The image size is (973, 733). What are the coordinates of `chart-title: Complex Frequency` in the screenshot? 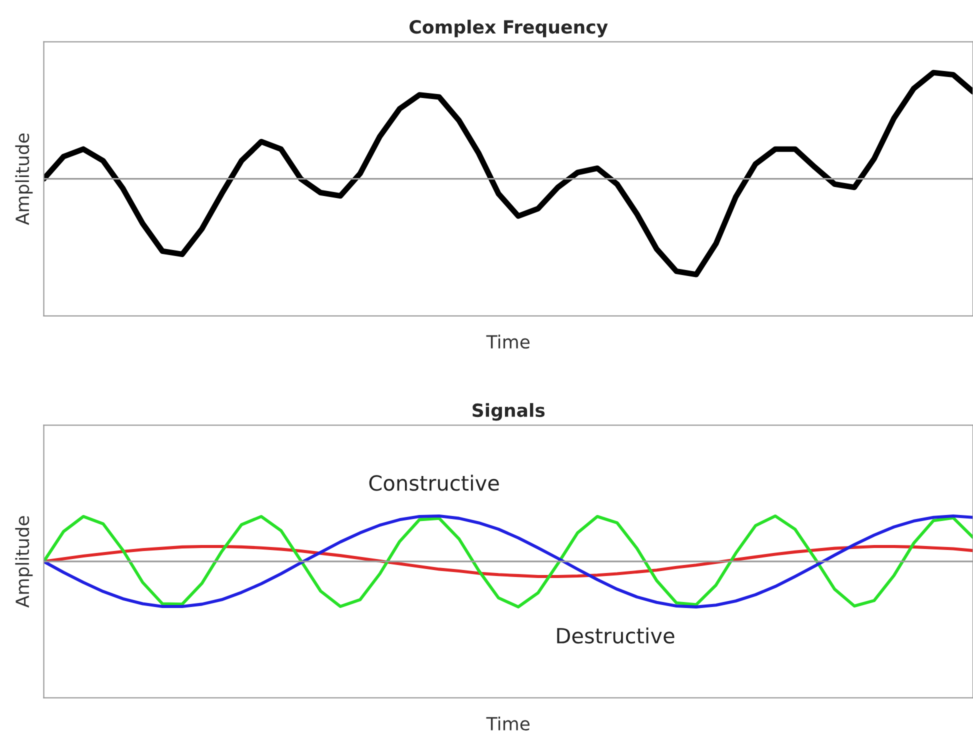 It's located at (509, 29).